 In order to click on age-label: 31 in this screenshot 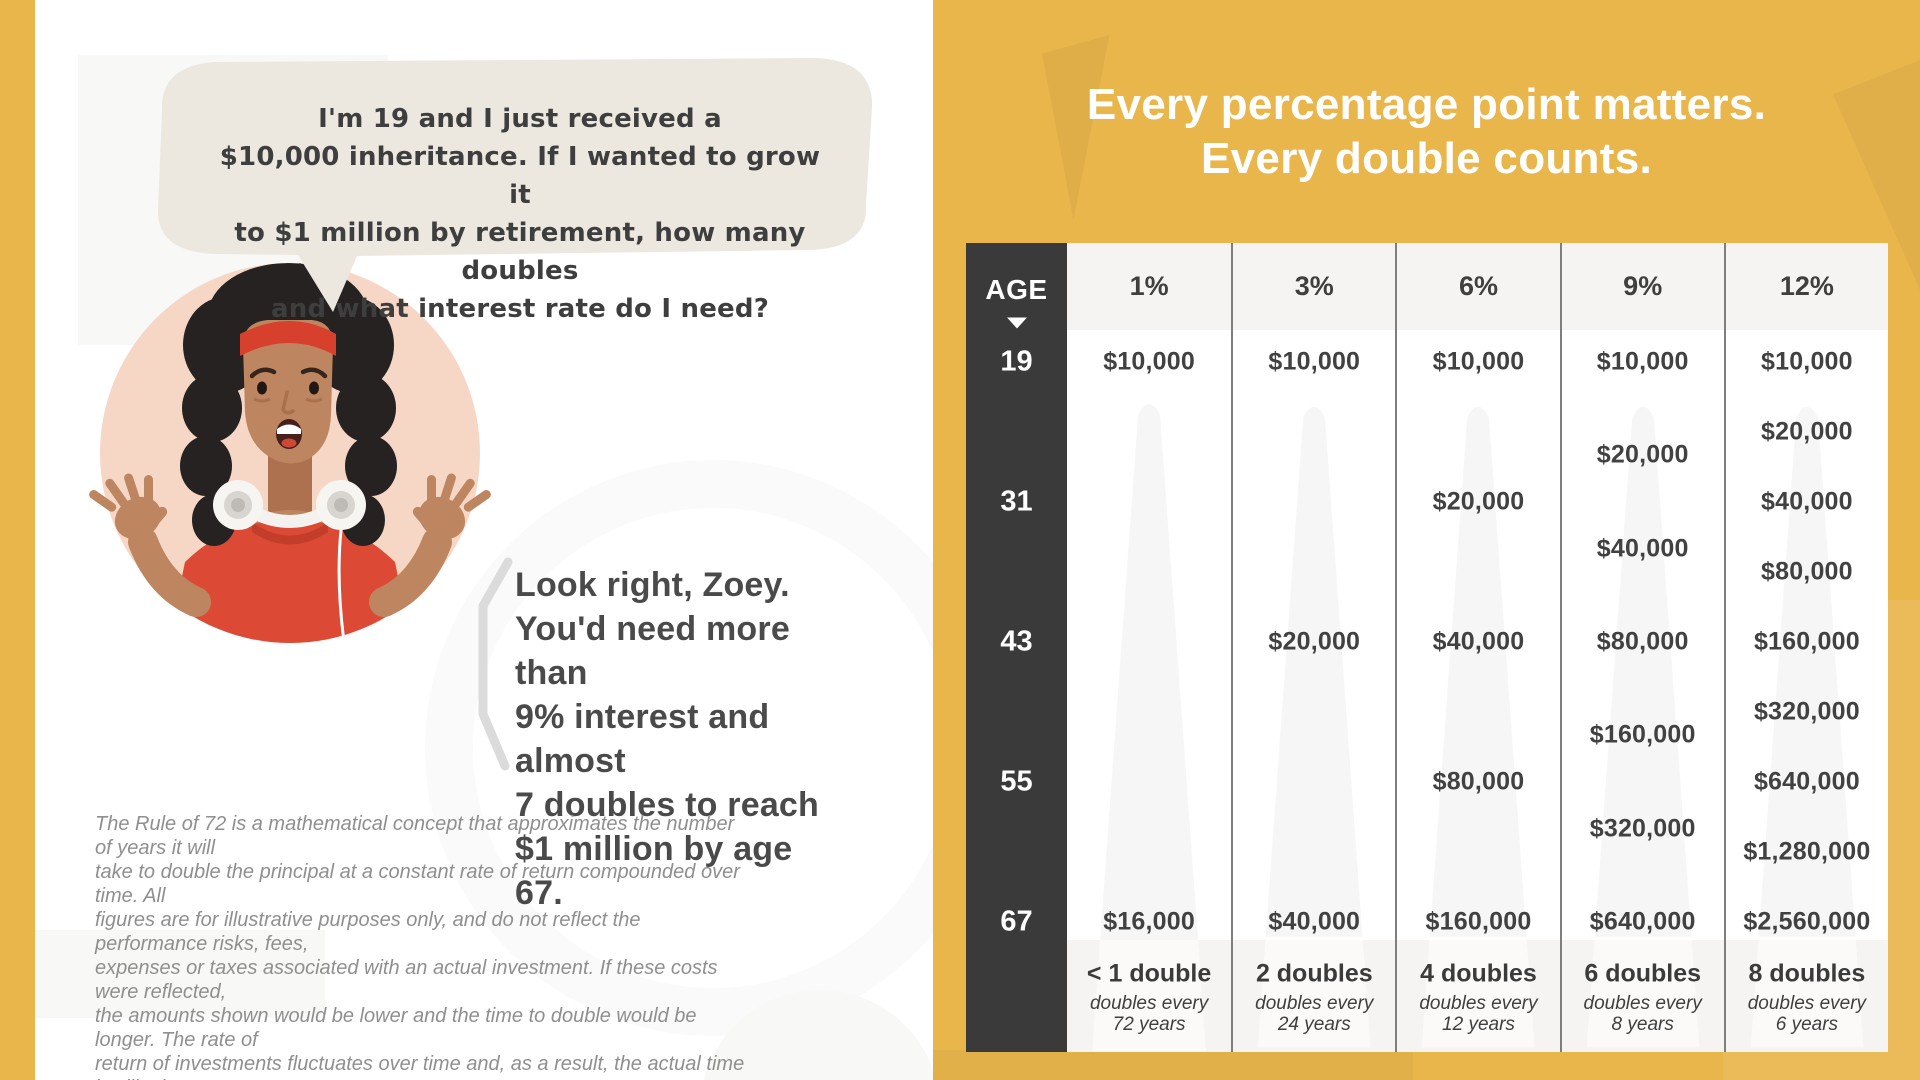, I will do `click(1016, 501)`.